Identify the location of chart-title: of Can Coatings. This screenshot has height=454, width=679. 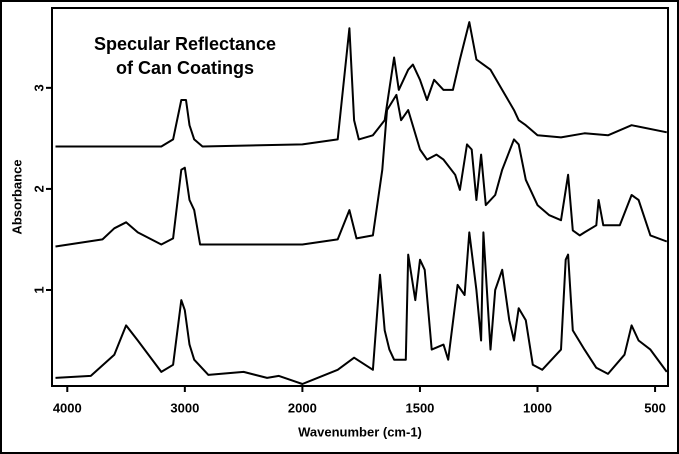
(185, 68).